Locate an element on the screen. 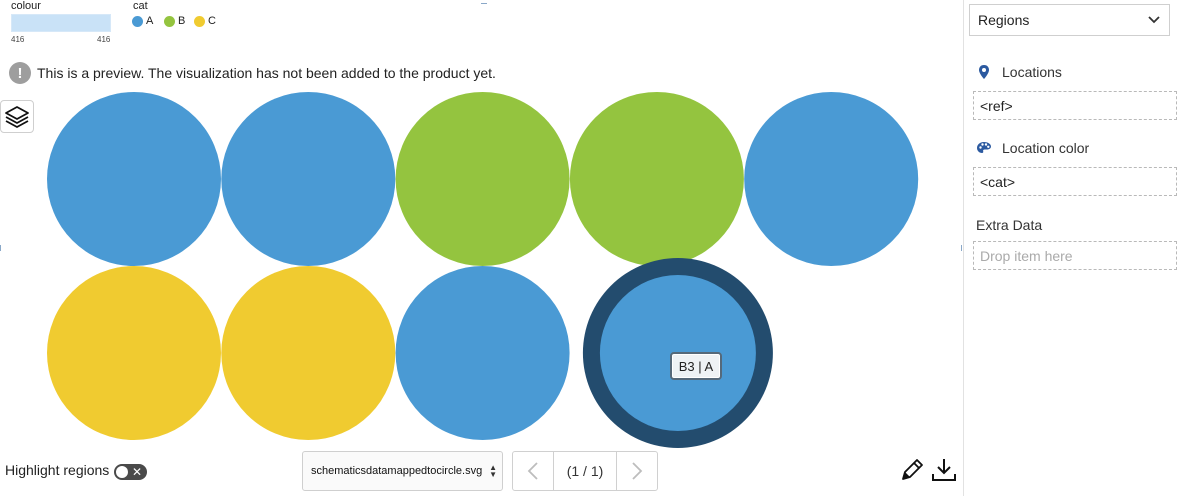 The image size is (1181, 496). extra-data-drop-zone: Drop item here is located at coordinates (1075, 255).